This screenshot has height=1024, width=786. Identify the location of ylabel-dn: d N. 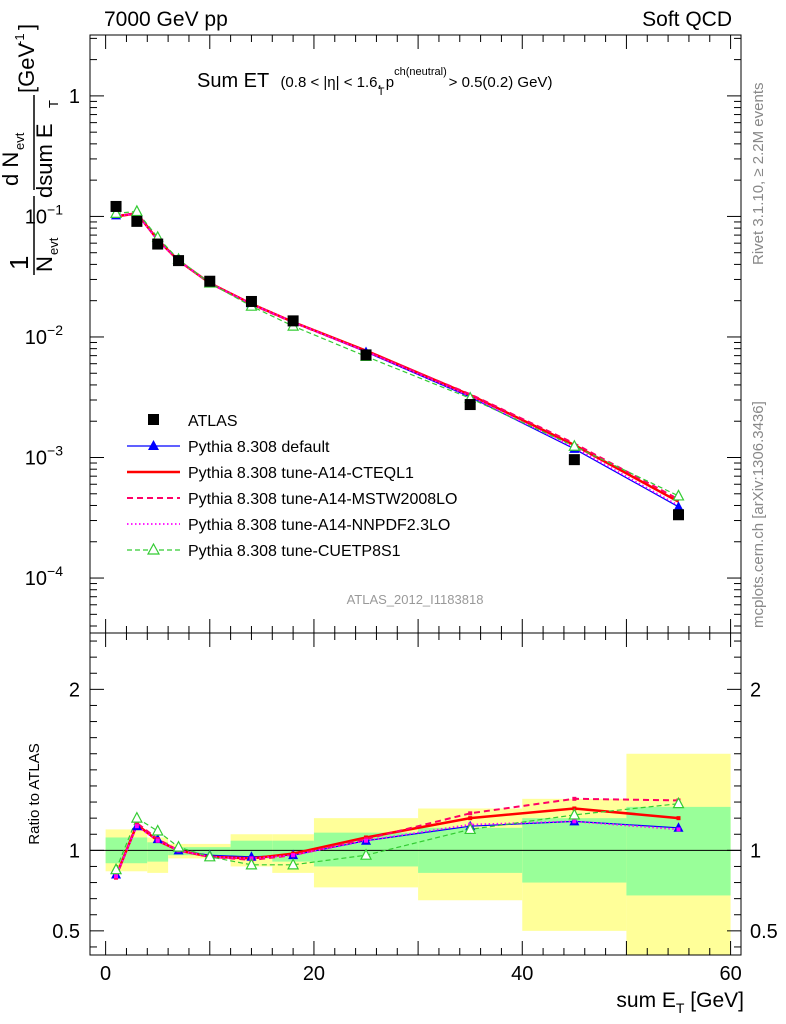
(11, 169).